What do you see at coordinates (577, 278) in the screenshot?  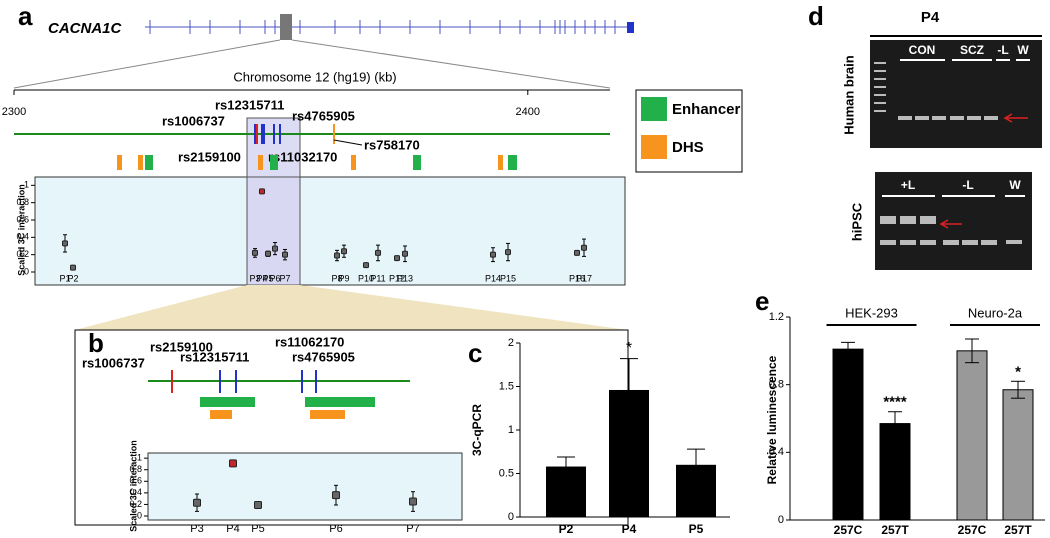 I see `x-tick-label: P16` at bounding box center [577, 278].